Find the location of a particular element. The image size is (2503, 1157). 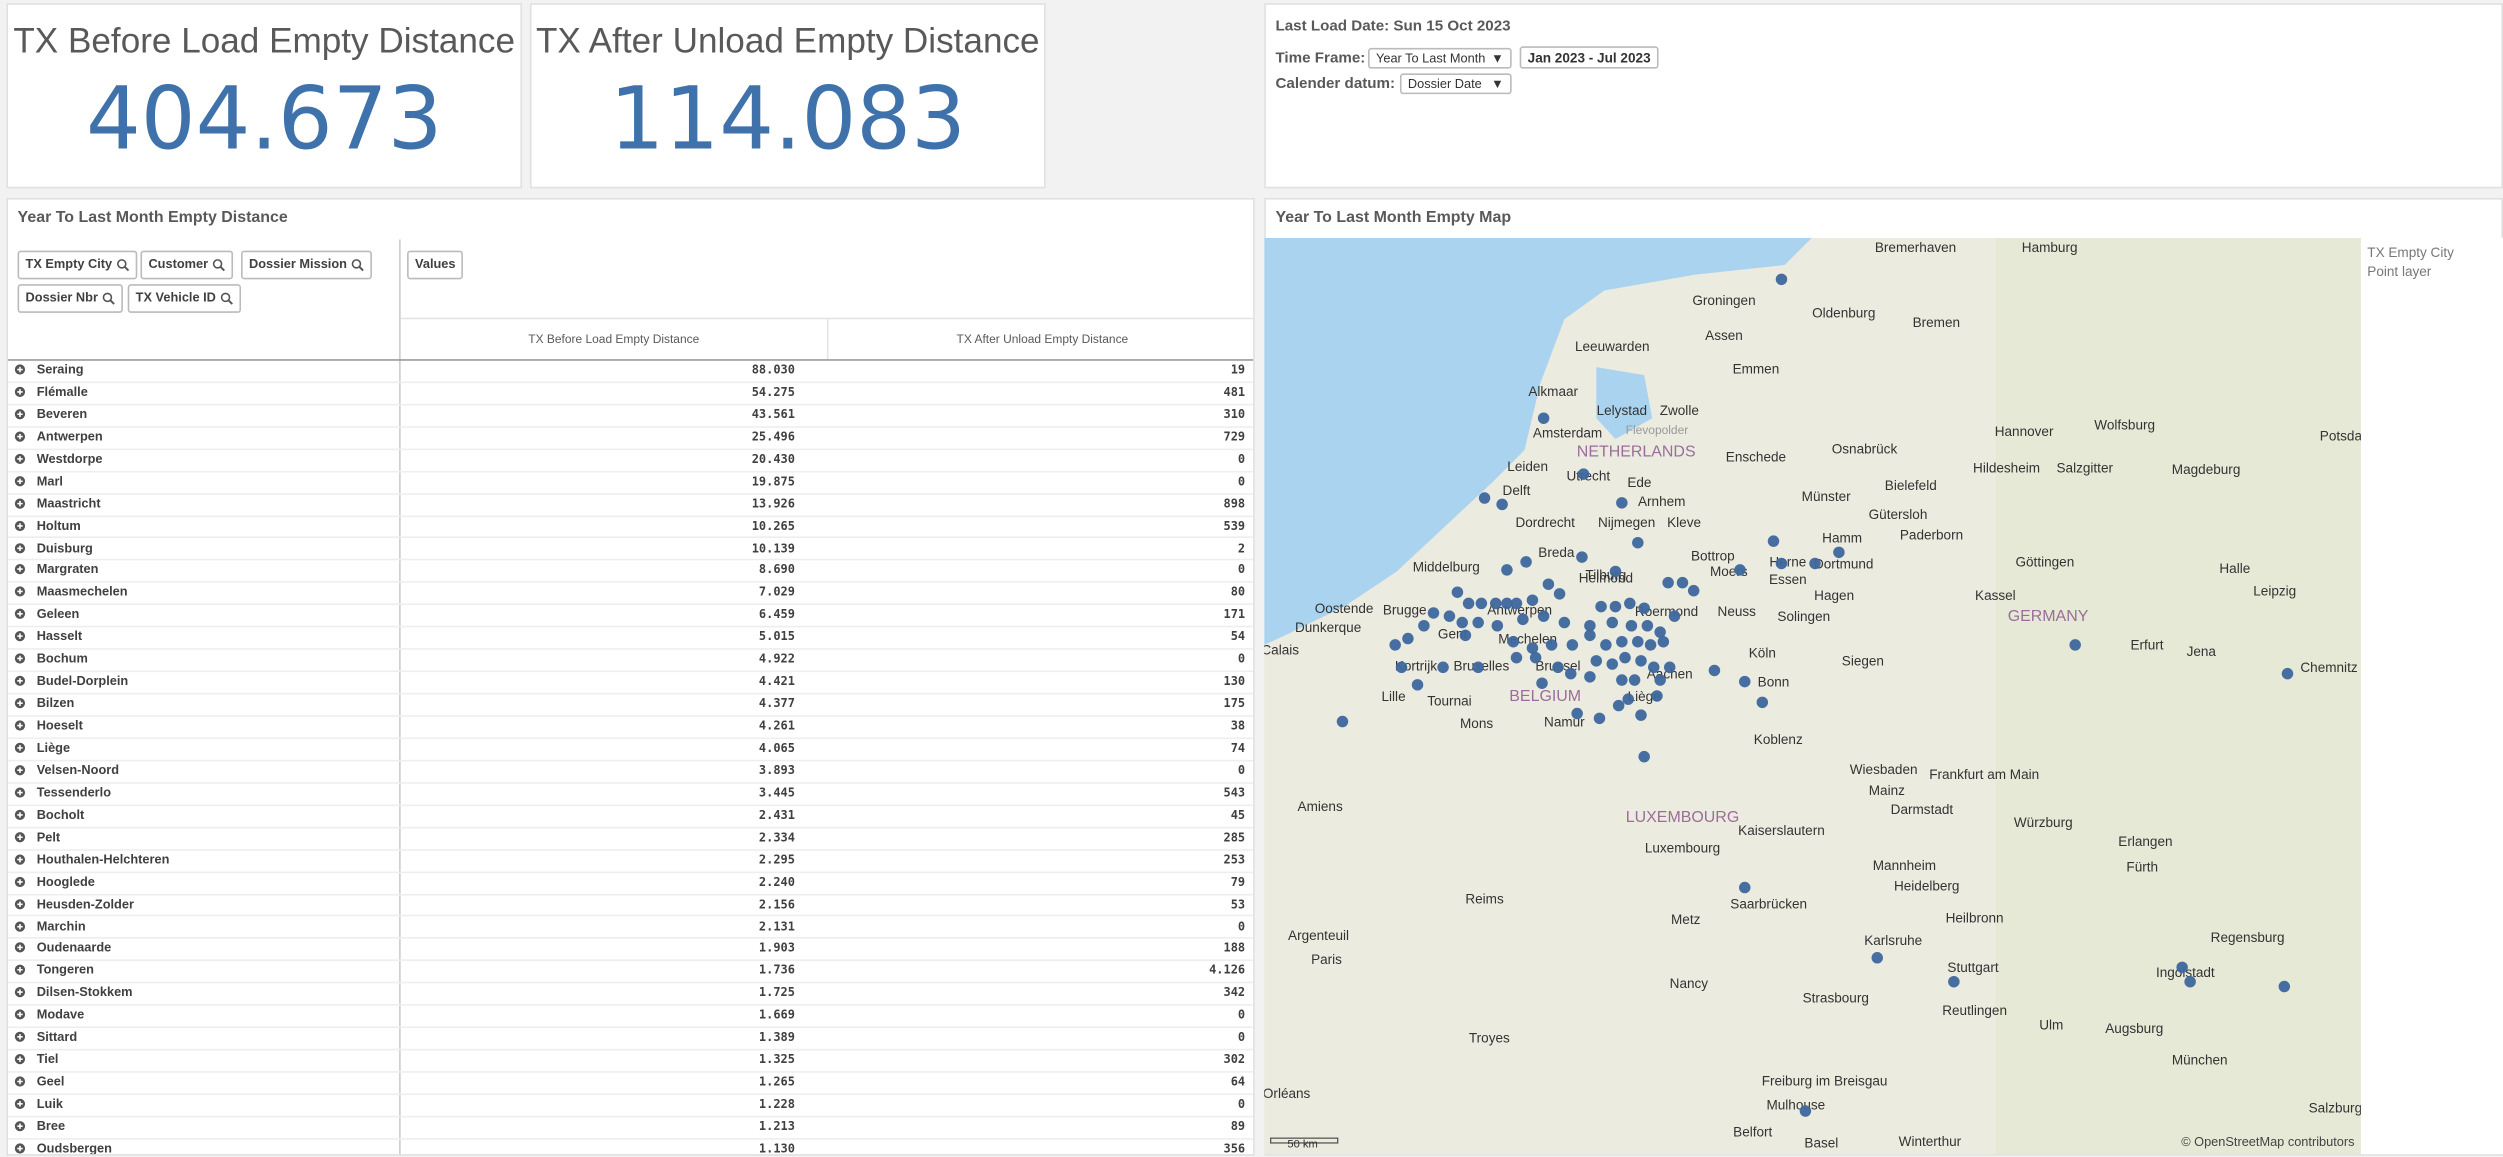

row-label: Holtum is located at coordinates (58, 525).